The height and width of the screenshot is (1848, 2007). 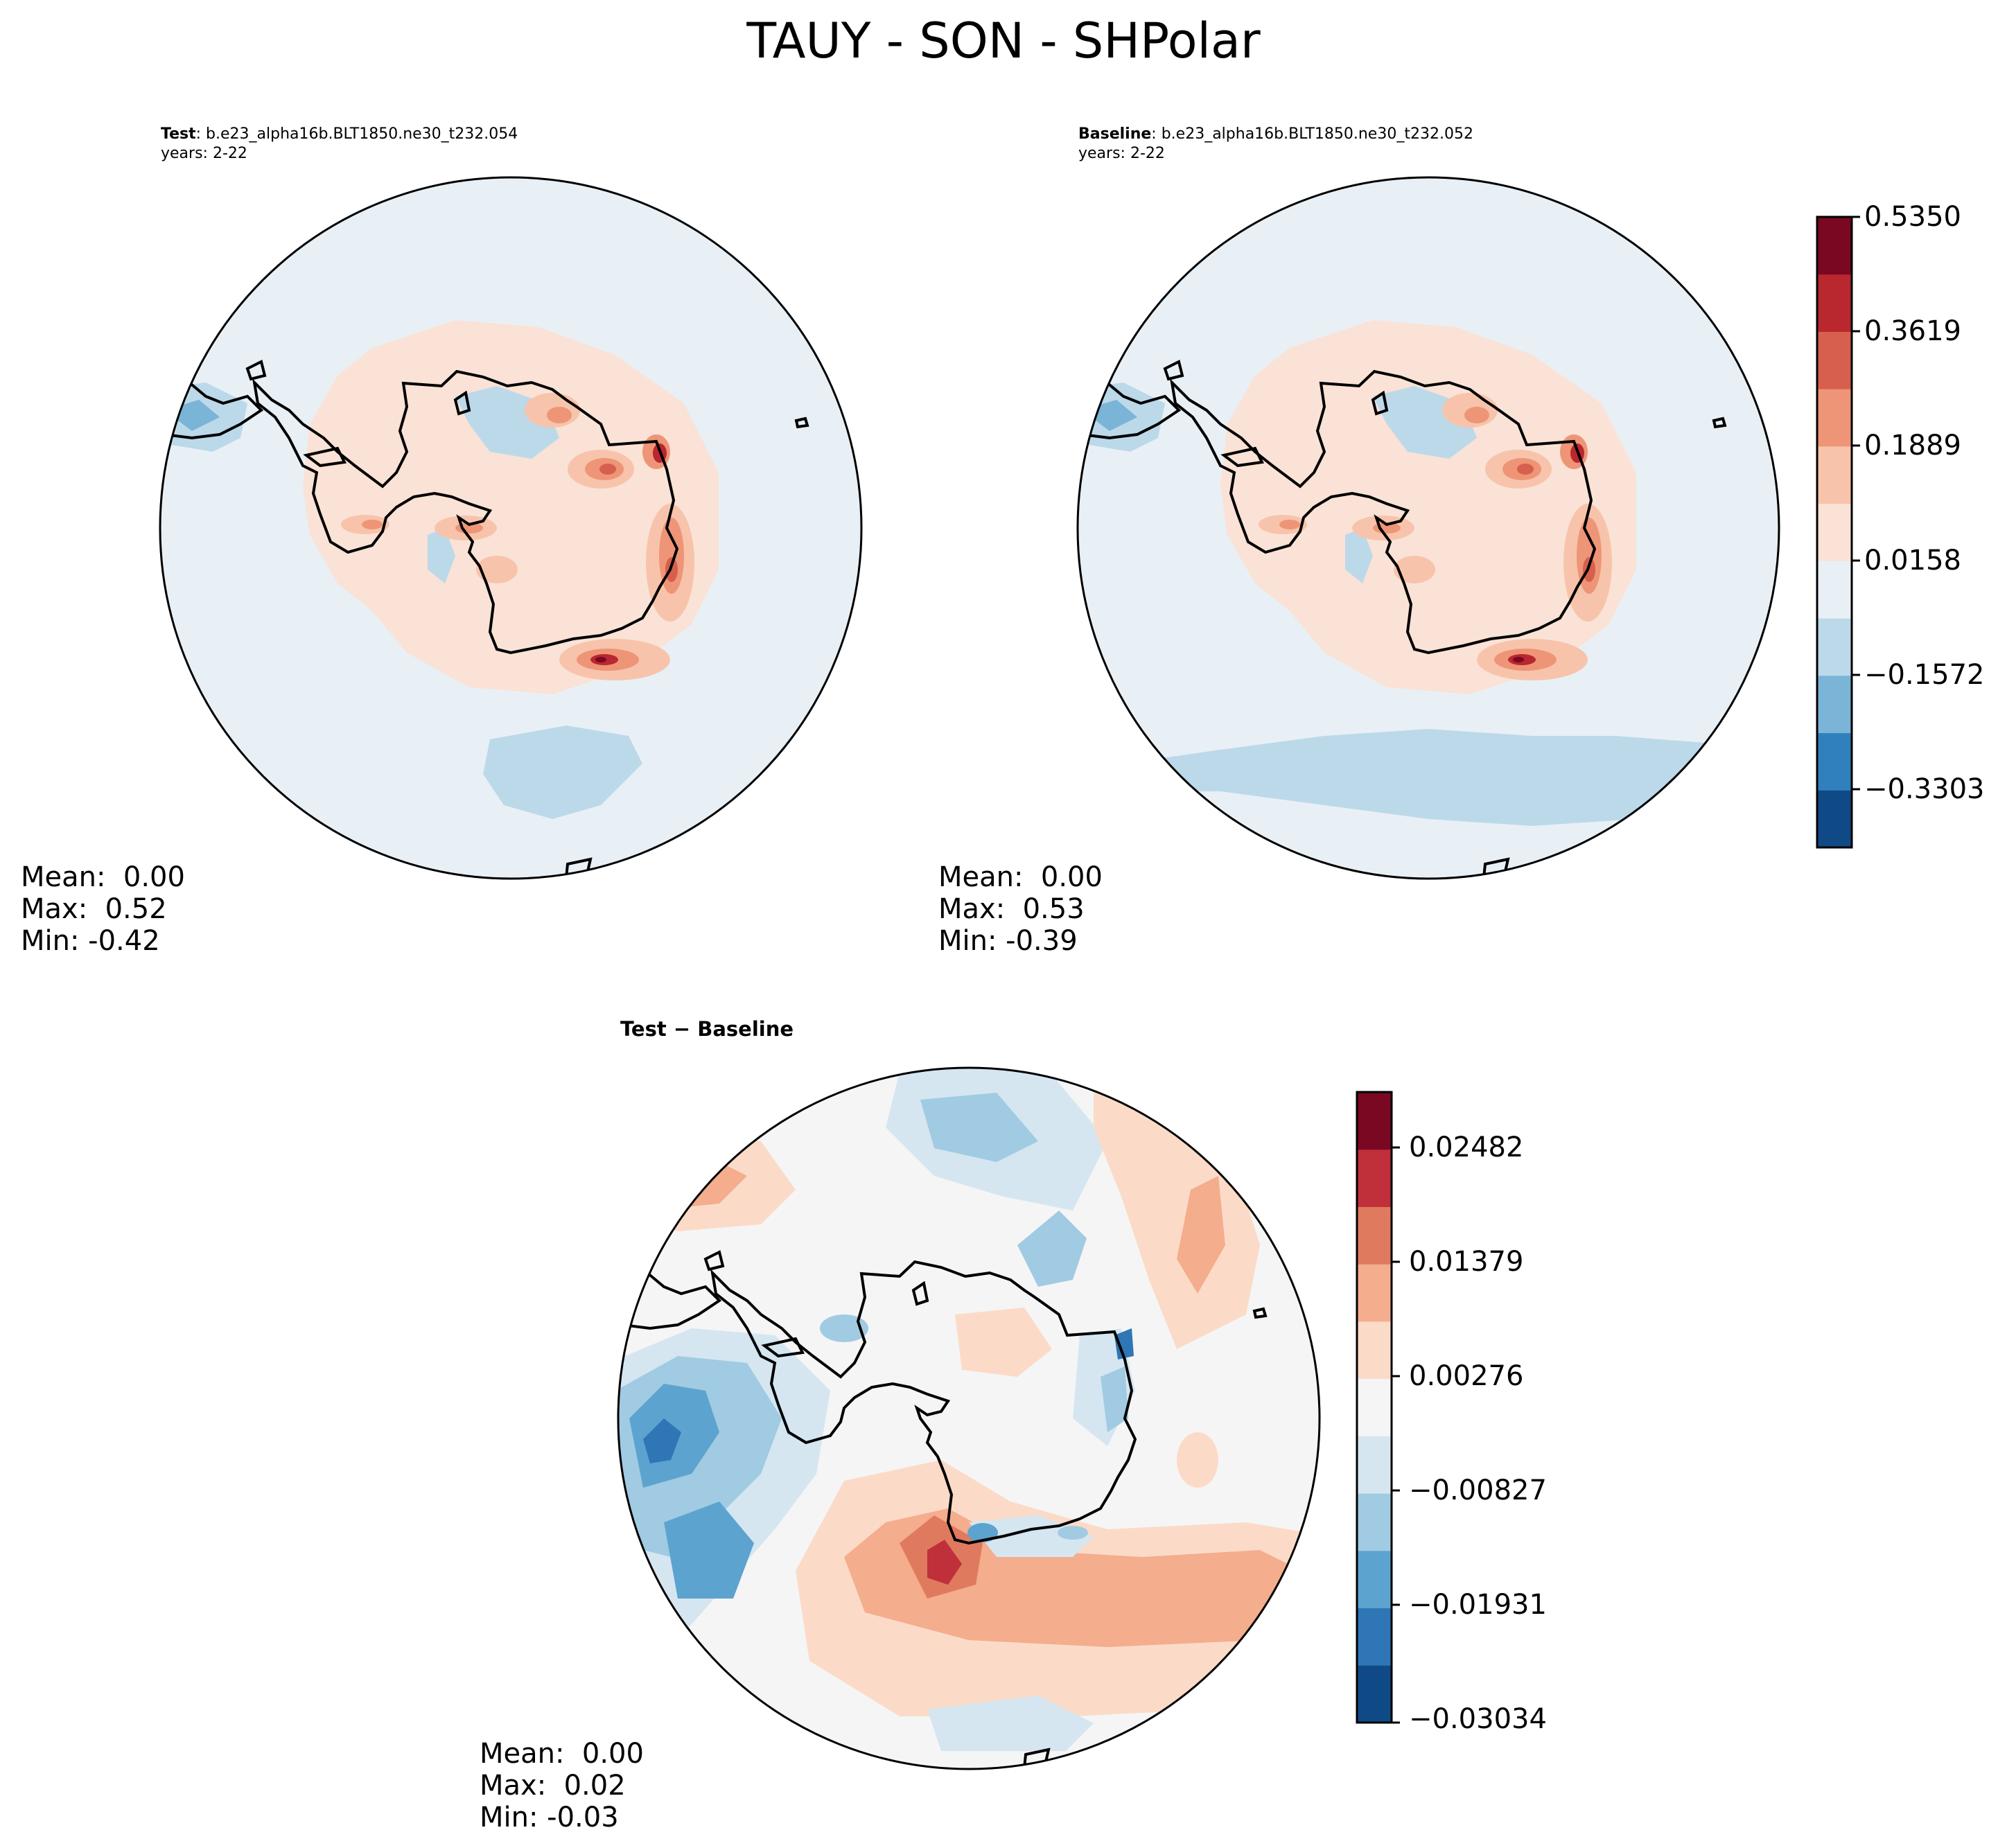 What do you see at coordinates (1008, 941) in the screenshot?
I see `baseline-min: Min: -0.39` at bounding box center [1008, 941].